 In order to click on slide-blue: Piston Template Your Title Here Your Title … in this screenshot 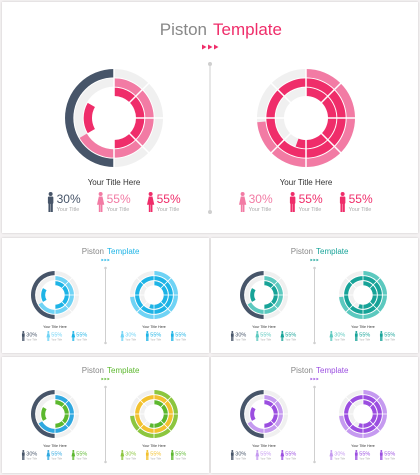, I will do `click(105, 295)`.